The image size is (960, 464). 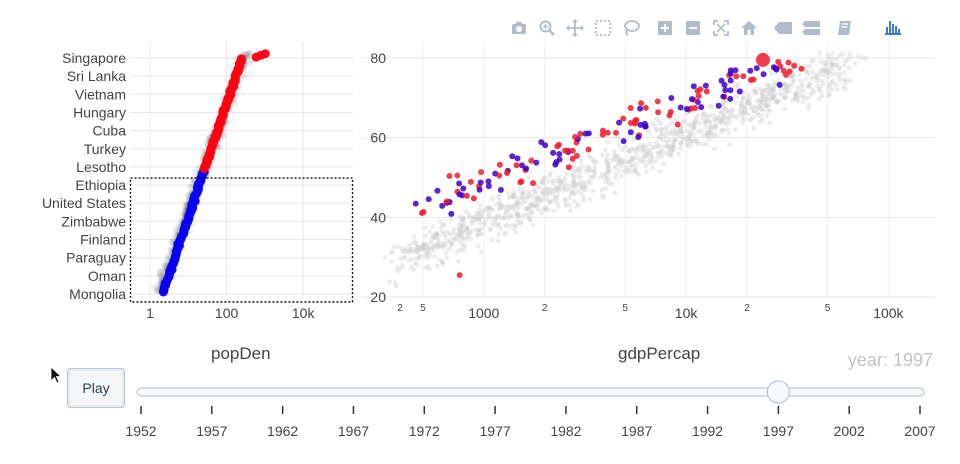 What do you see at coordinates (778, 392) in the screenshot?
I see `slider-handle` at bounding box center [778, 392].